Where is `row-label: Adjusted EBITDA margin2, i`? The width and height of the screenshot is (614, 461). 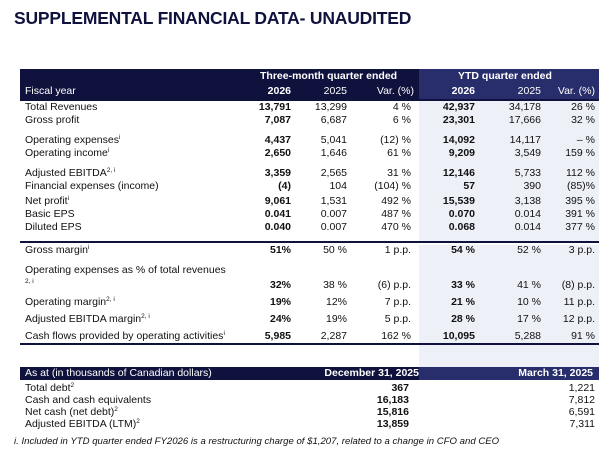
row-label: Adjusted EBITDA margin2, i is located at coordinates (87, 319).